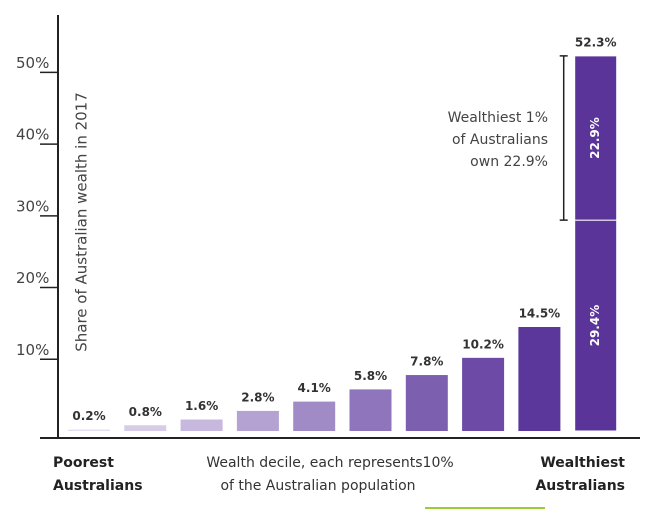 This screenshot has width=650, height=509. Describe the element at coordinates (498, 118) in the screenshot. I see `annotation: Wealthiest 1%` at that location.